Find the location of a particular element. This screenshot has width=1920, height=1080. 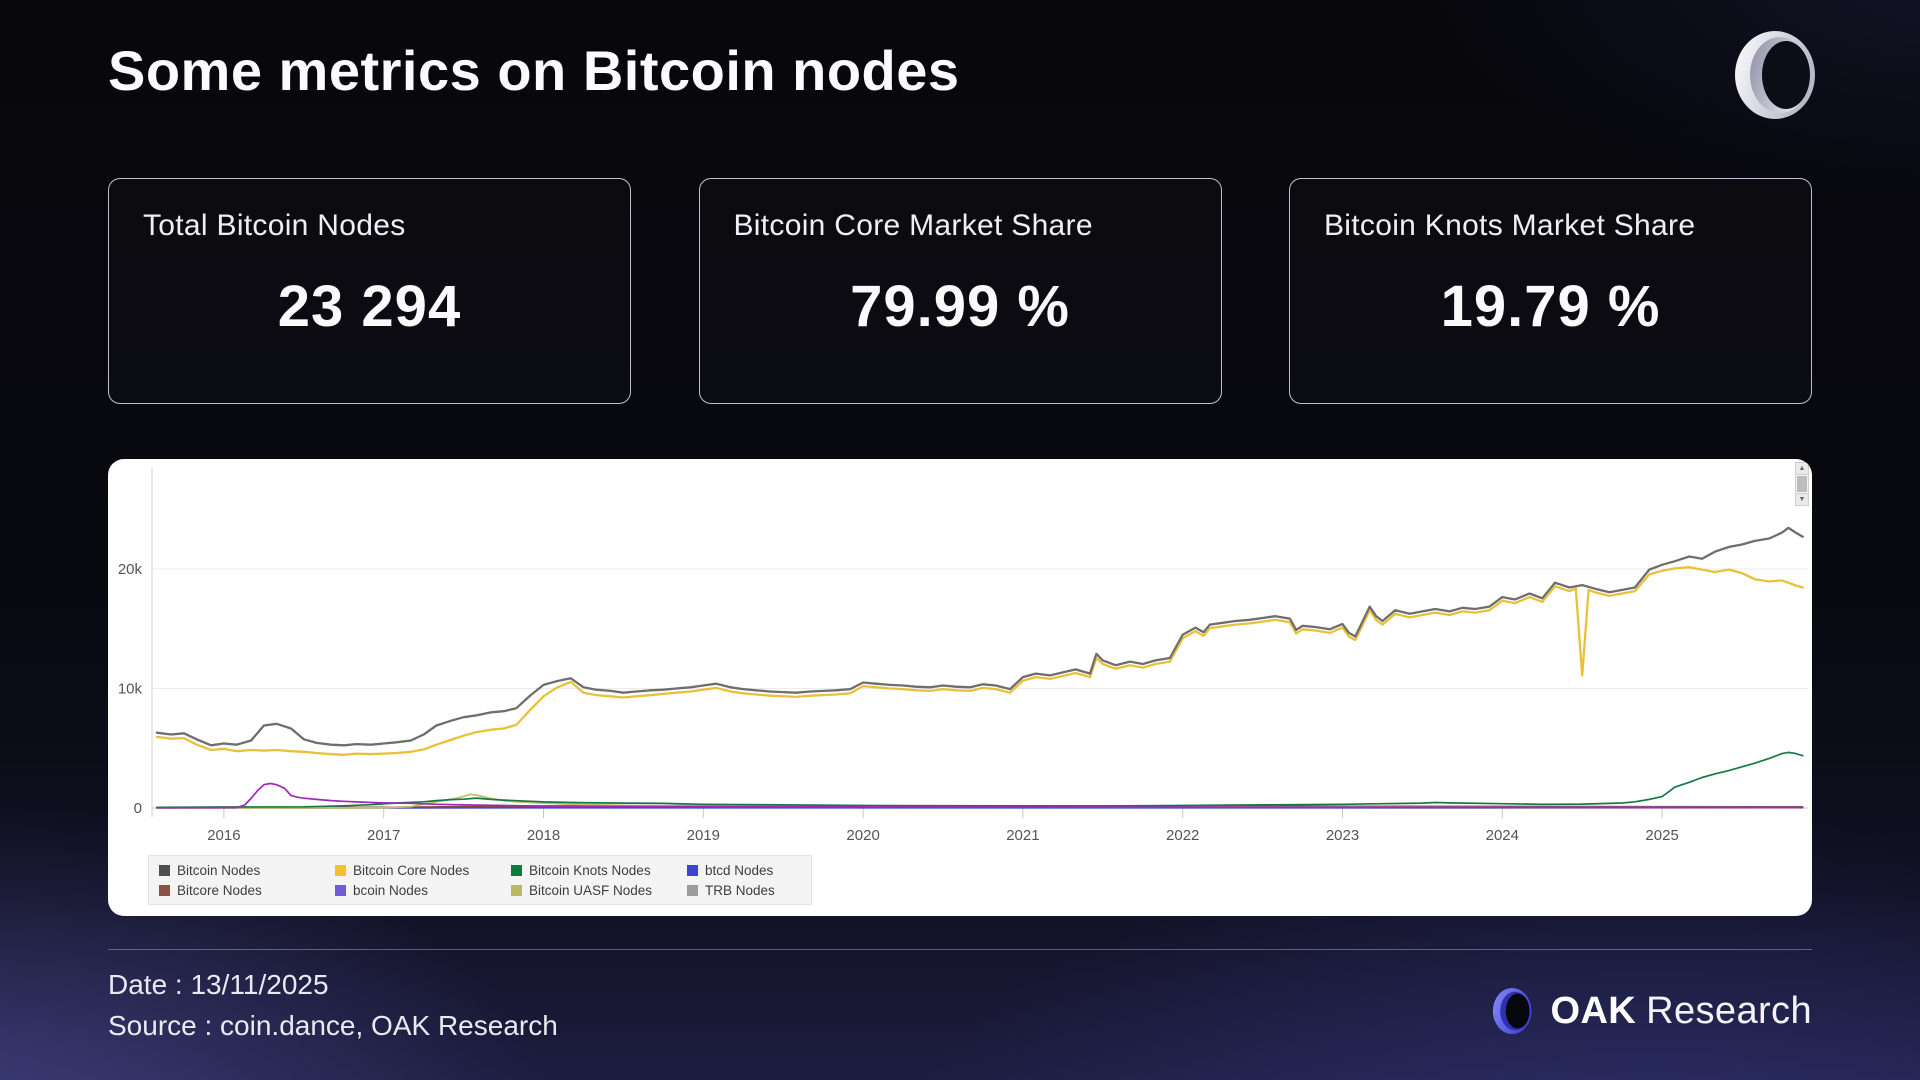

scrollbar-thumb is located at coordinates (1802, 484).